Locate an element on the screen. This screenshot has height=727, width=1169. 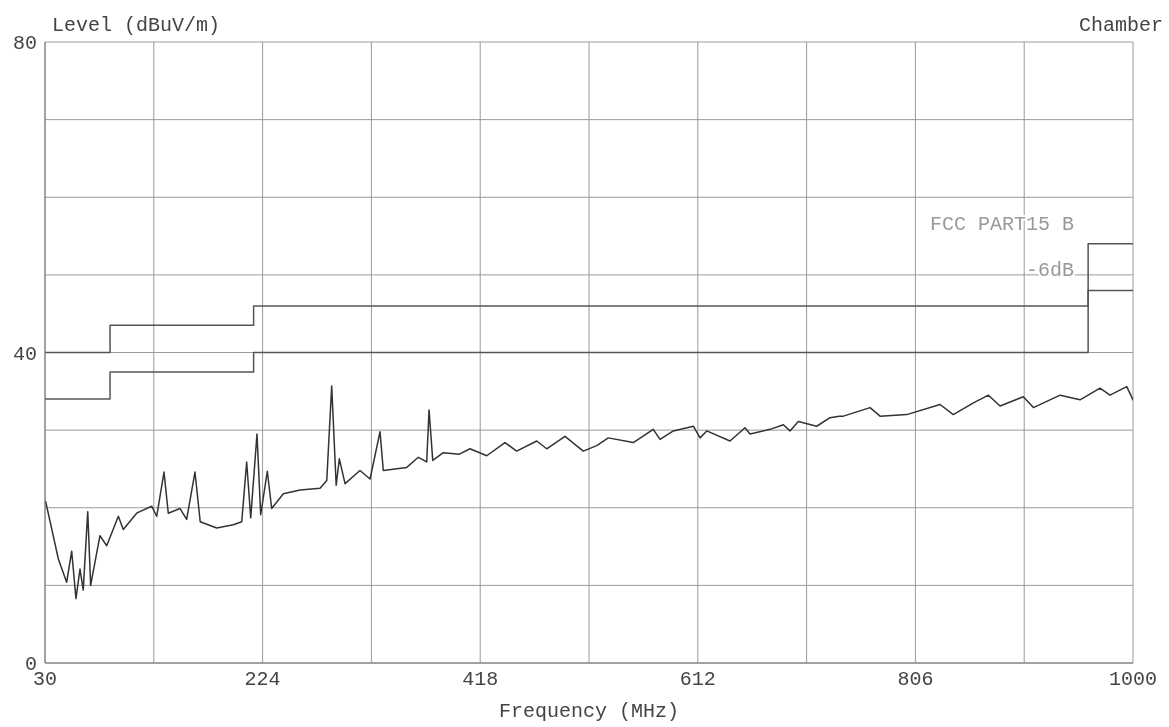
x-tick-label: 418 is located at coordinates (480, 680).